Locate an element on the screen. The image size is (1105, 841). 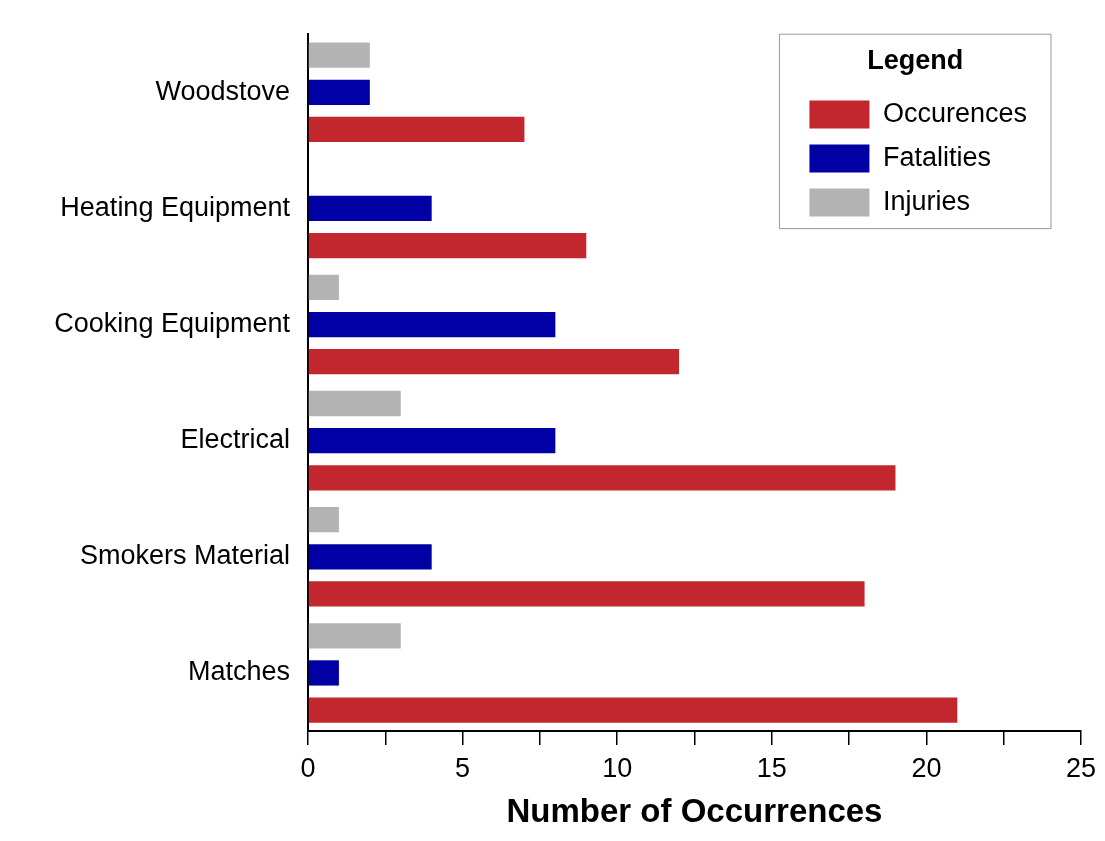
x-tick-label: 15 is located at coordinates (771, 767).